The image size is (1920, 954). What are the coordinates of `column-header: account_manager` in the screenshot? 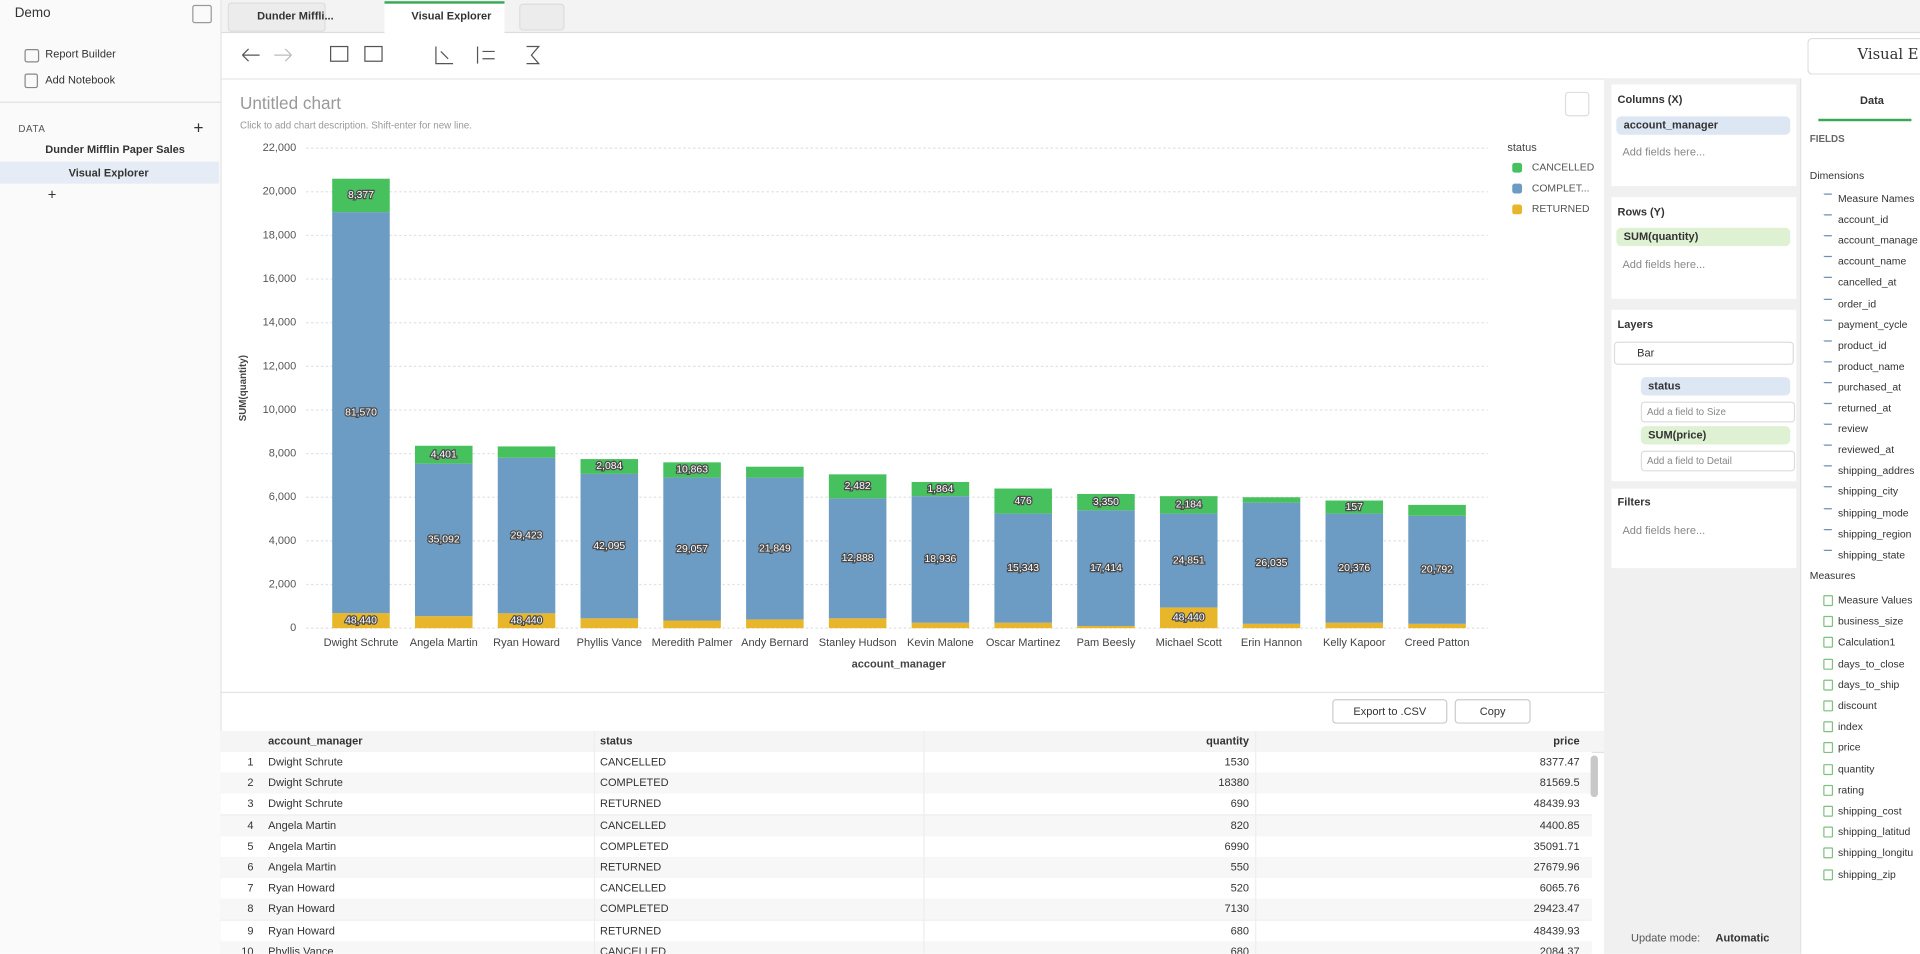 It's located at (315, 740).